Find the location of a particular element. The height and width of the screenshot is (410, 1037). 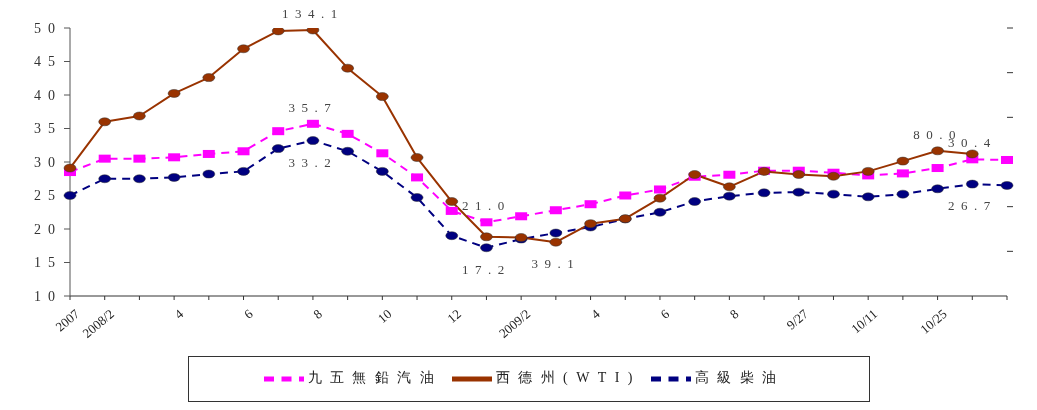

data-label: 35.7 is located at coordinates (313, 107).